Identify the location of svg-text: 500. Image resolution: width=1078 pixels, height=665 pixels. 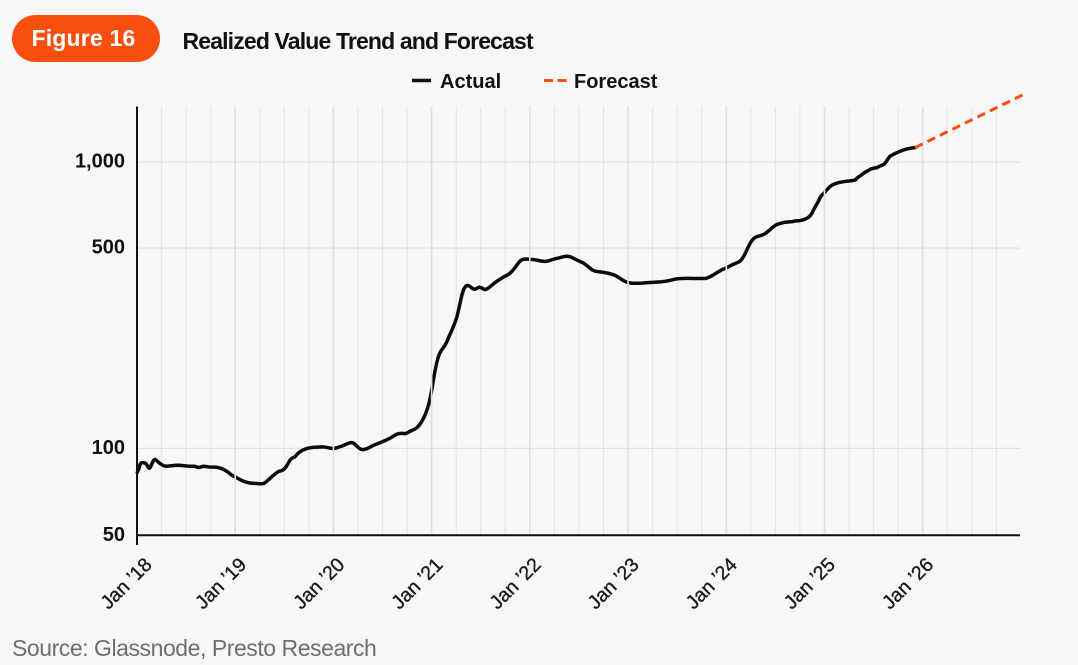
(108, 248).